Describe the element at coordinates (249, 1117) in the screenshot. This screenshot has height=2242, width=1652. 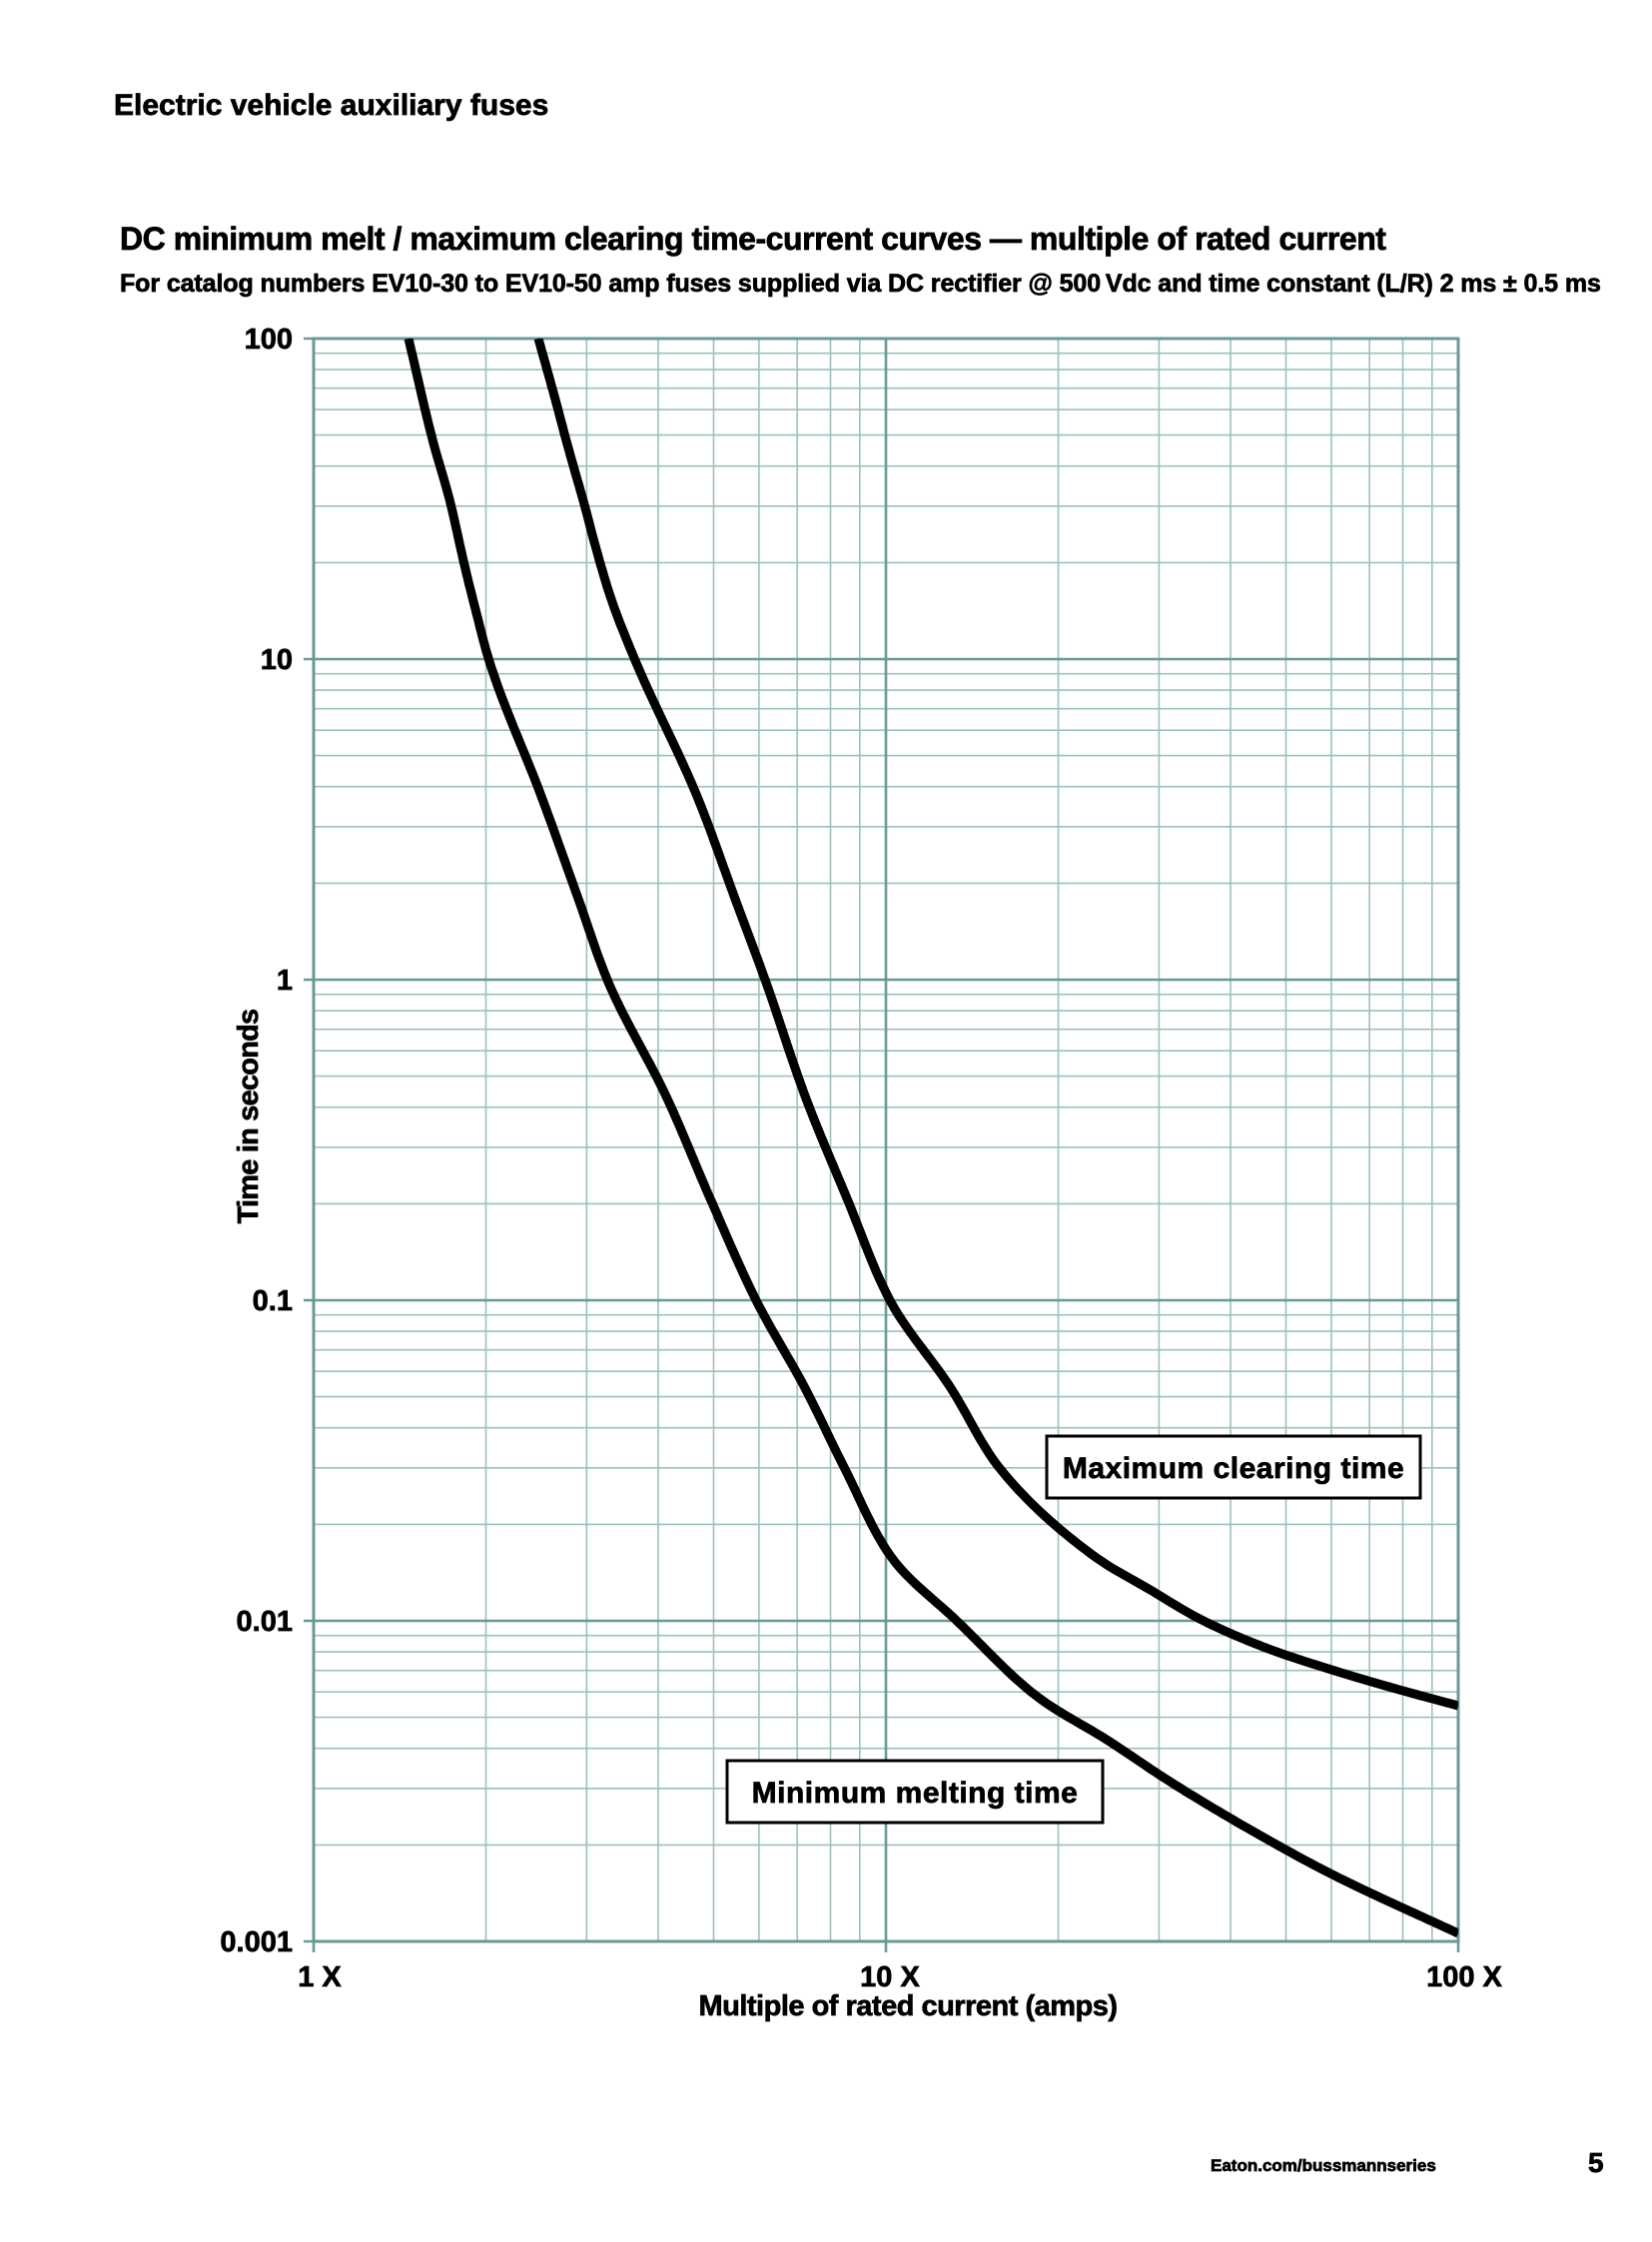
I see `svg-text: Time in seconds` at that location.